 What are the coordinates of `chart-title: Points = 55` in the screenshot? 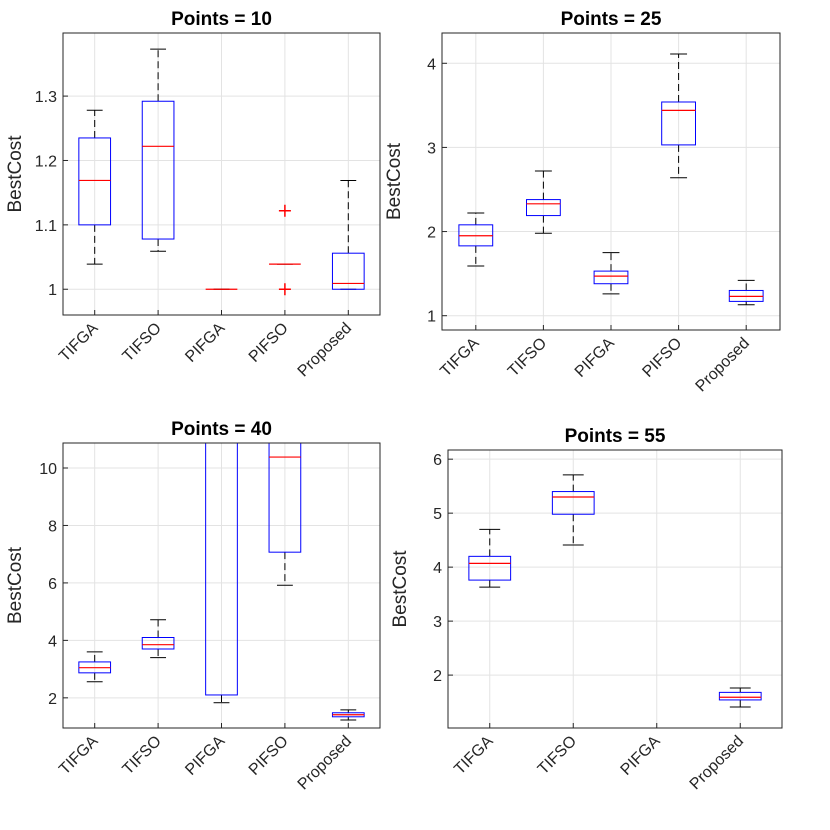 It's located at (615, 436).